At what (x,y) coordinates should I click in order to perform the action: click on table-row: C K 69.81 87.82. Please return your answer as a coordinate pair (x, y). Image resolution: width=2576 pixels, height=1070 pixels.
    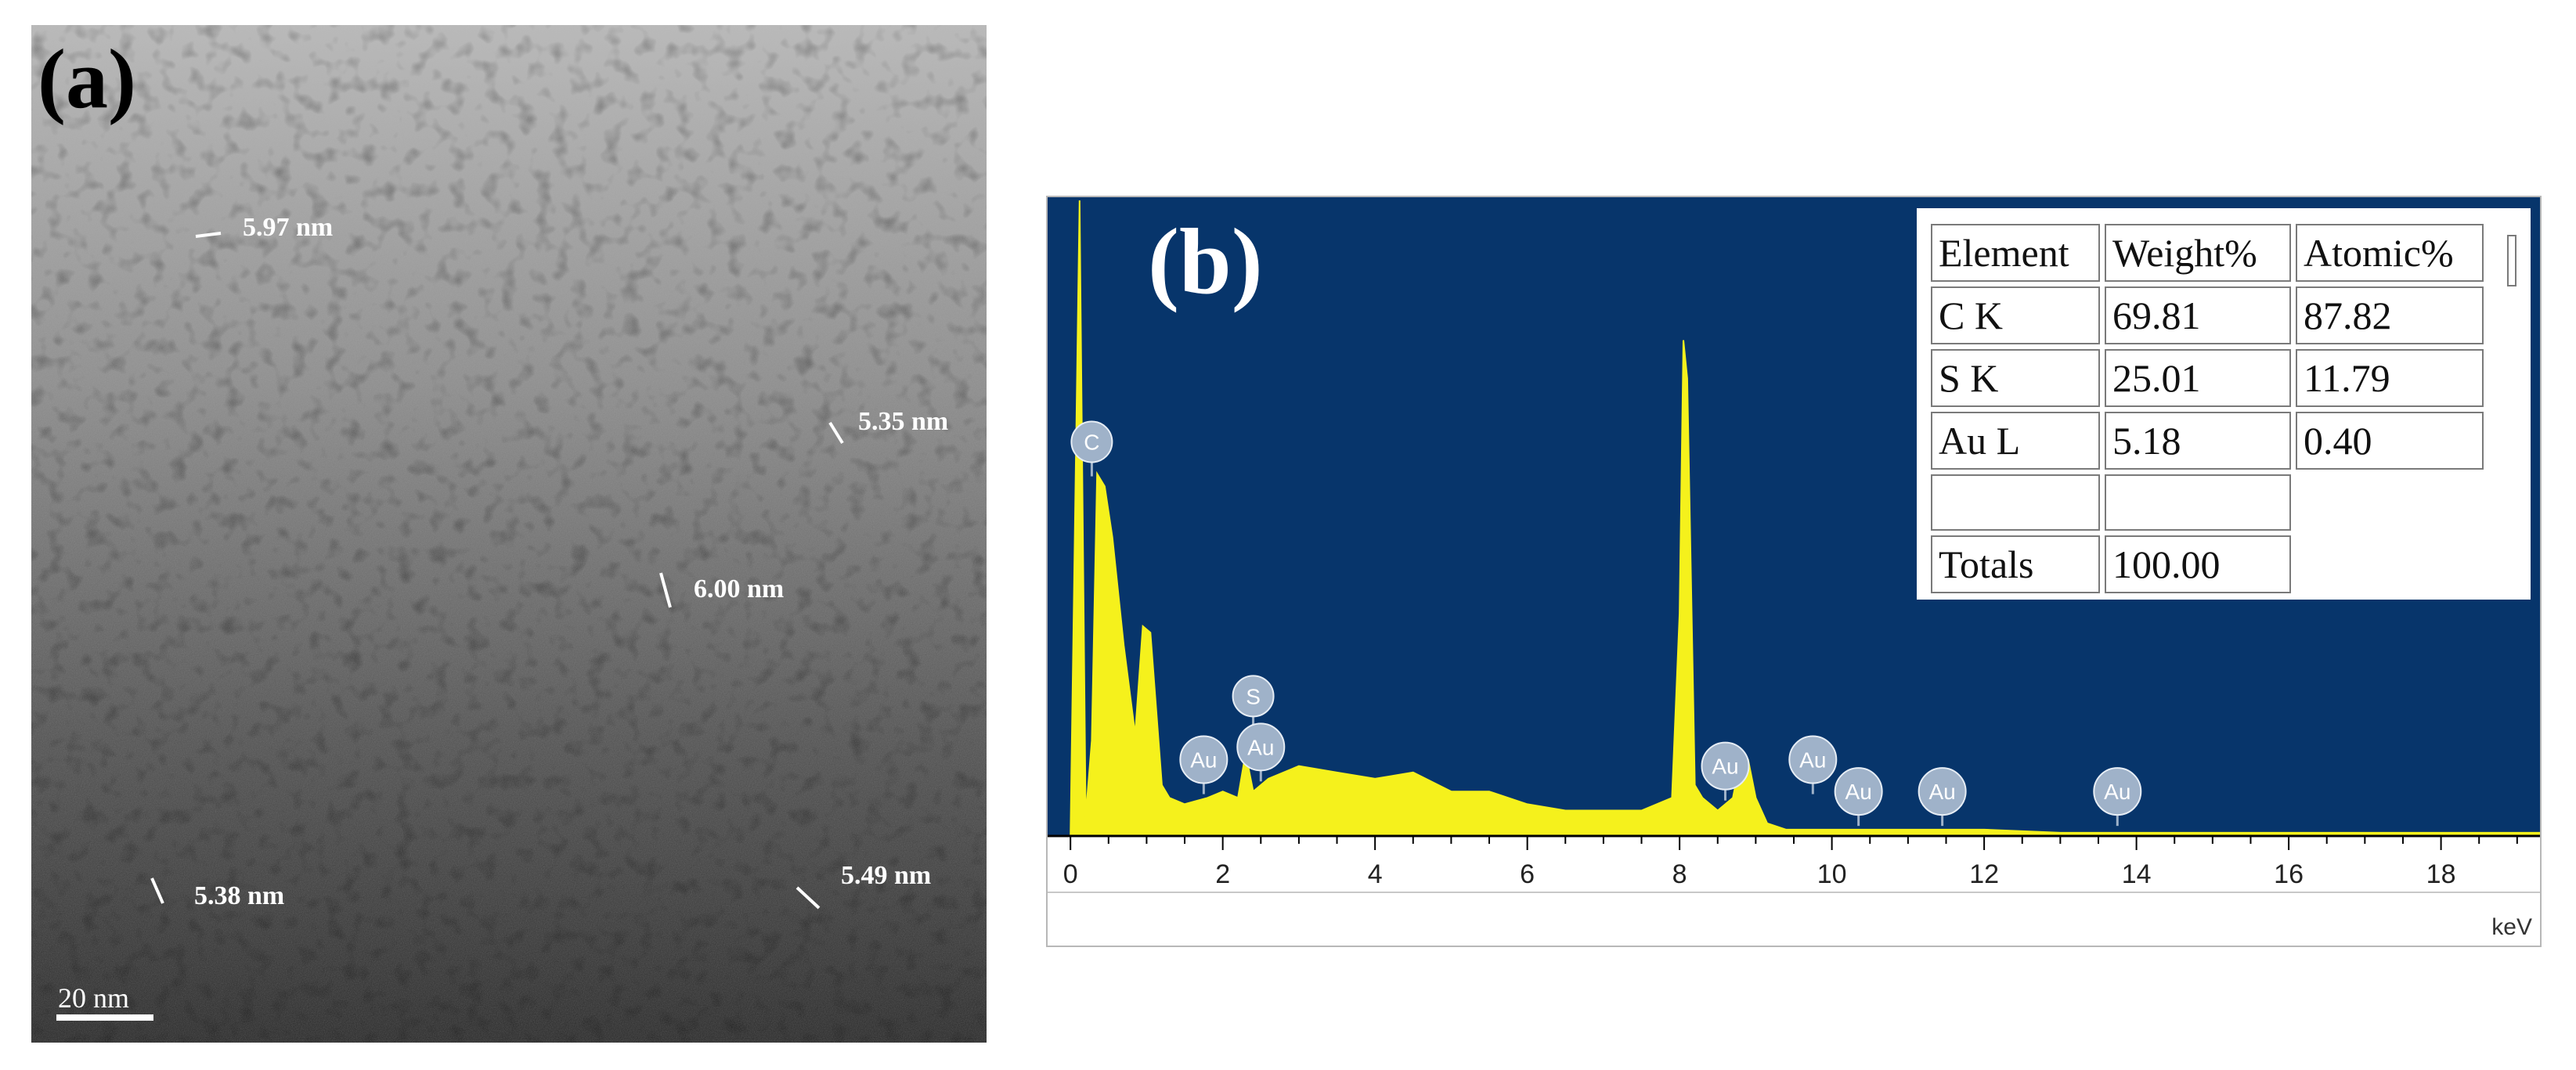
    Looking at the image, I should click on (2207, 315).